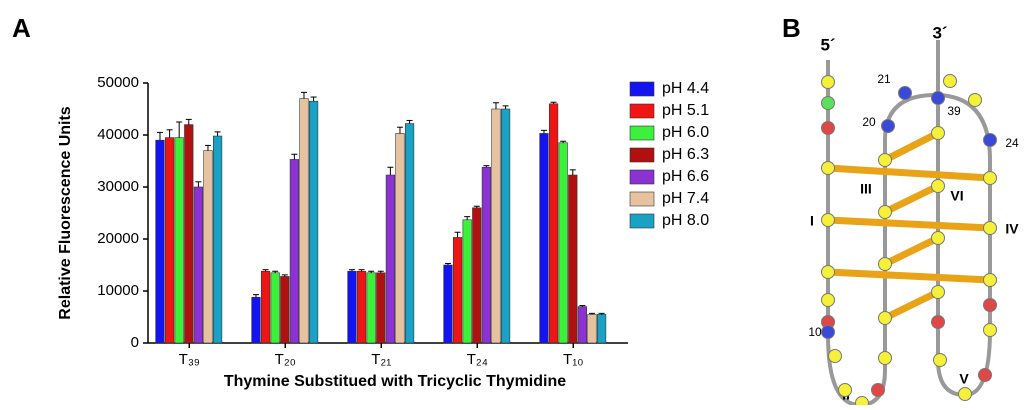 The width and height of the screenshot is (1025, 410). What do you see at coordinates (791, 28) in the screenshot?
I see `panel-label: B` at bounding box center [791, 28].